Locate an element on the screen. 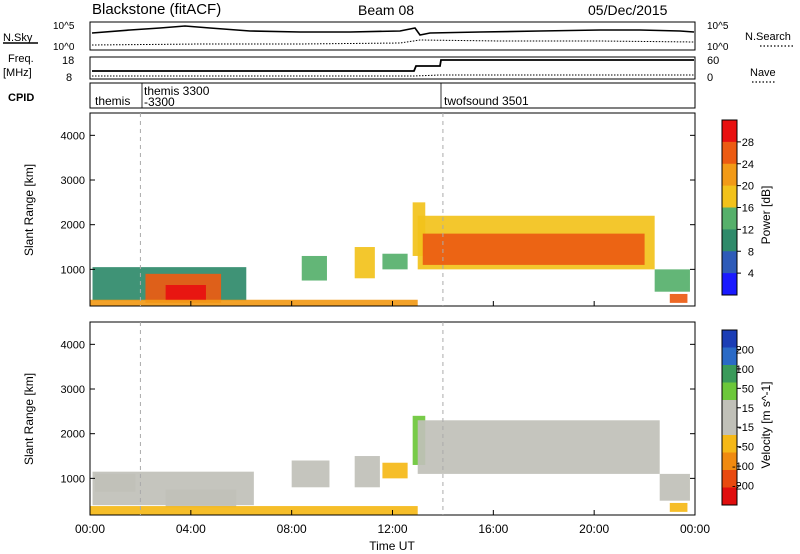 The height and width of the screenshot is (554, 800). velocity-colorbar-tick-label-6: -100 is located at coordinates (743, 467).